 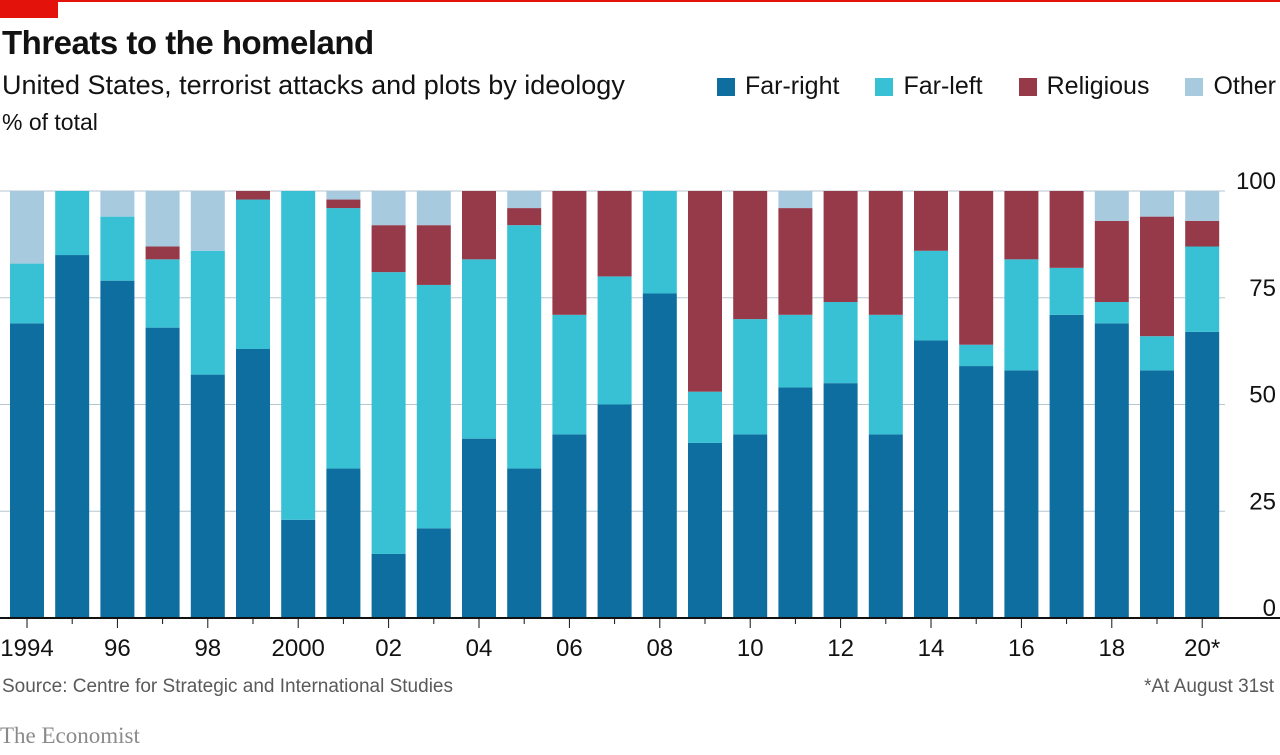 What do you see at coordinates (640, 1) in the screenshot?
I see `top-rule` at bounding box center [640, 1].